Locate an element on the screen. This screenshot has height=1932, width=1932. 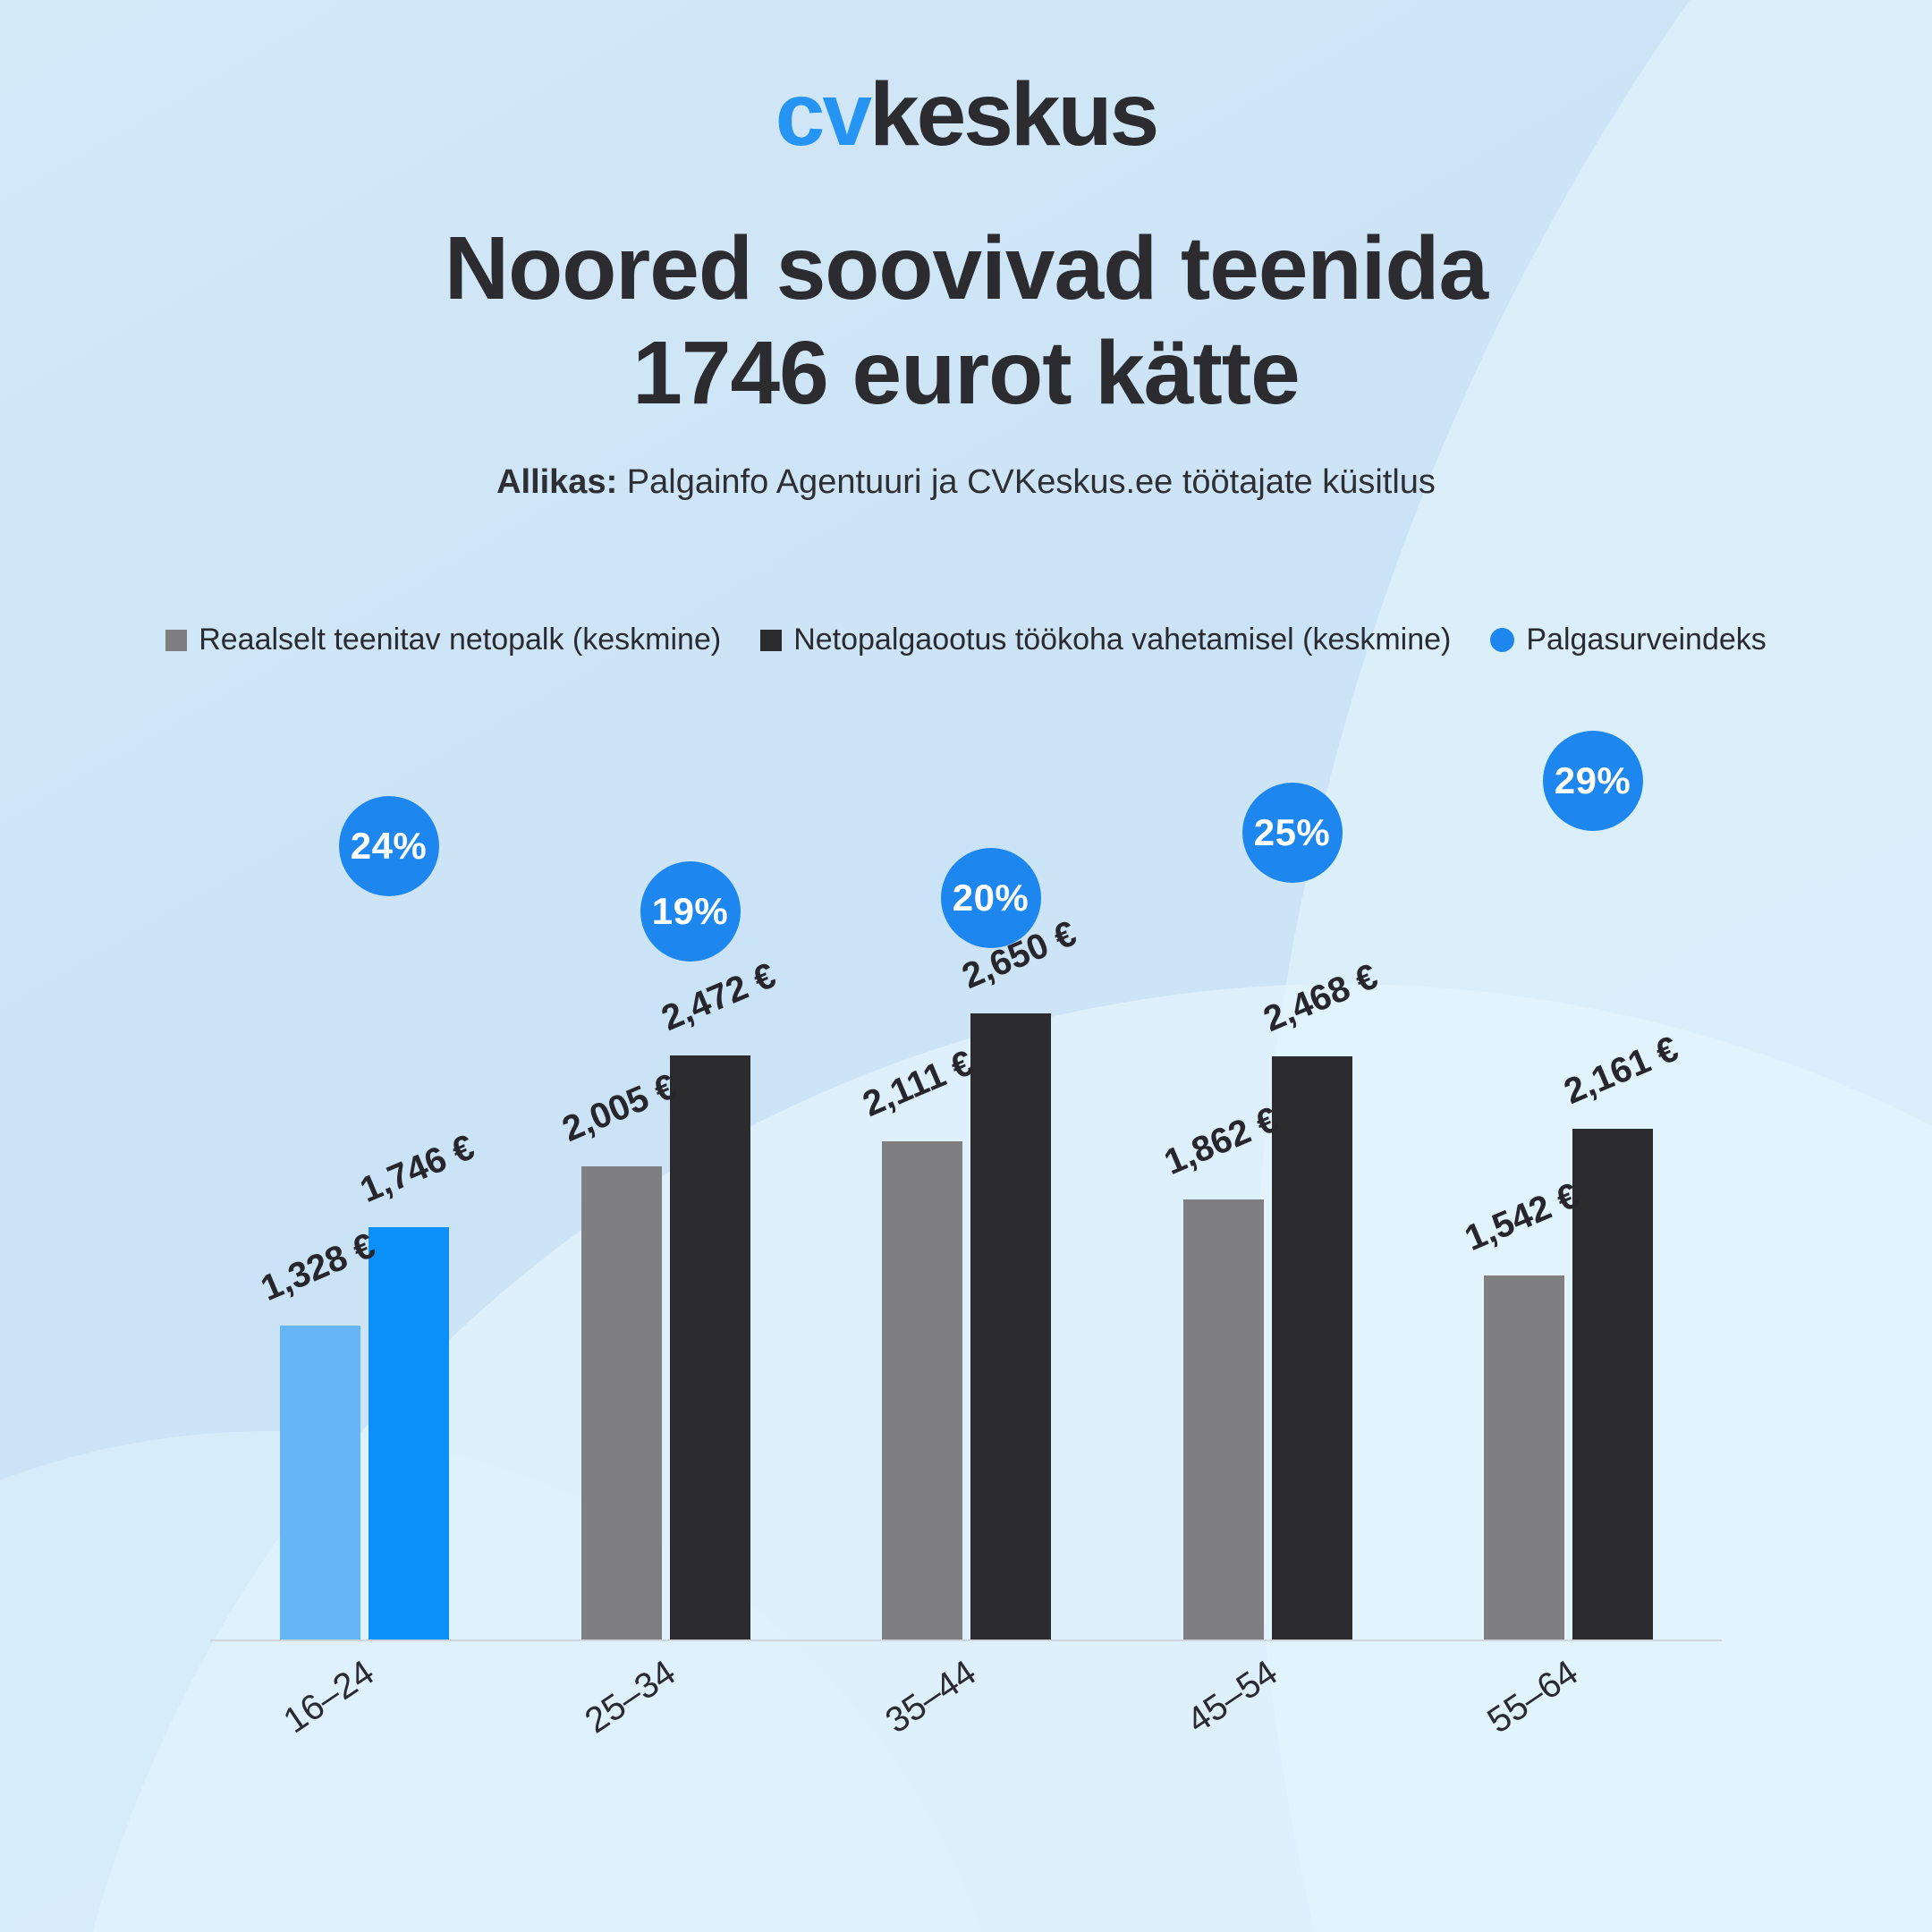
brand-logo: cvkeskus is located at coordinates (966, 114).